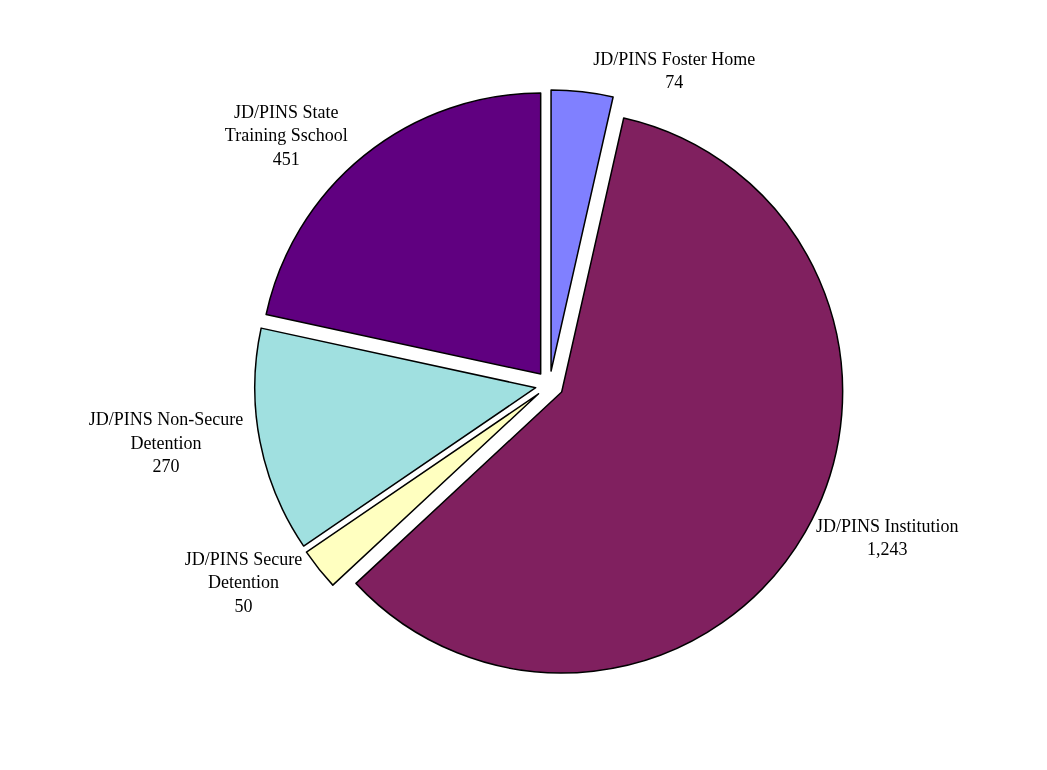  Describe the element at coordinates (166, 431) in the screenshot. I see `slice-label: JD/PINS Non-Secure Detention` at that location.